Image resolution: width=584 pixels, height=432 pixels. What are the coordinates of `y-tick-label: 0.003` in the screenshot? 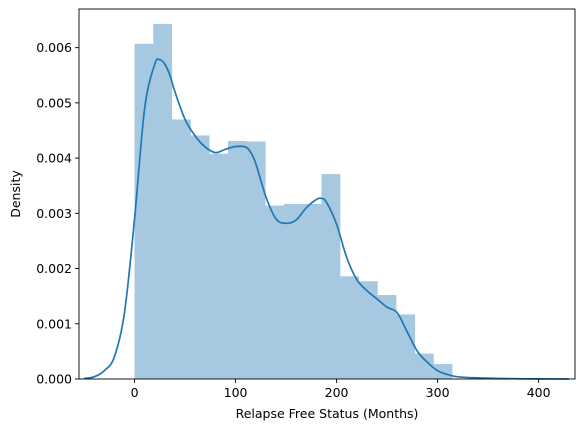 It's located at (54, 213).